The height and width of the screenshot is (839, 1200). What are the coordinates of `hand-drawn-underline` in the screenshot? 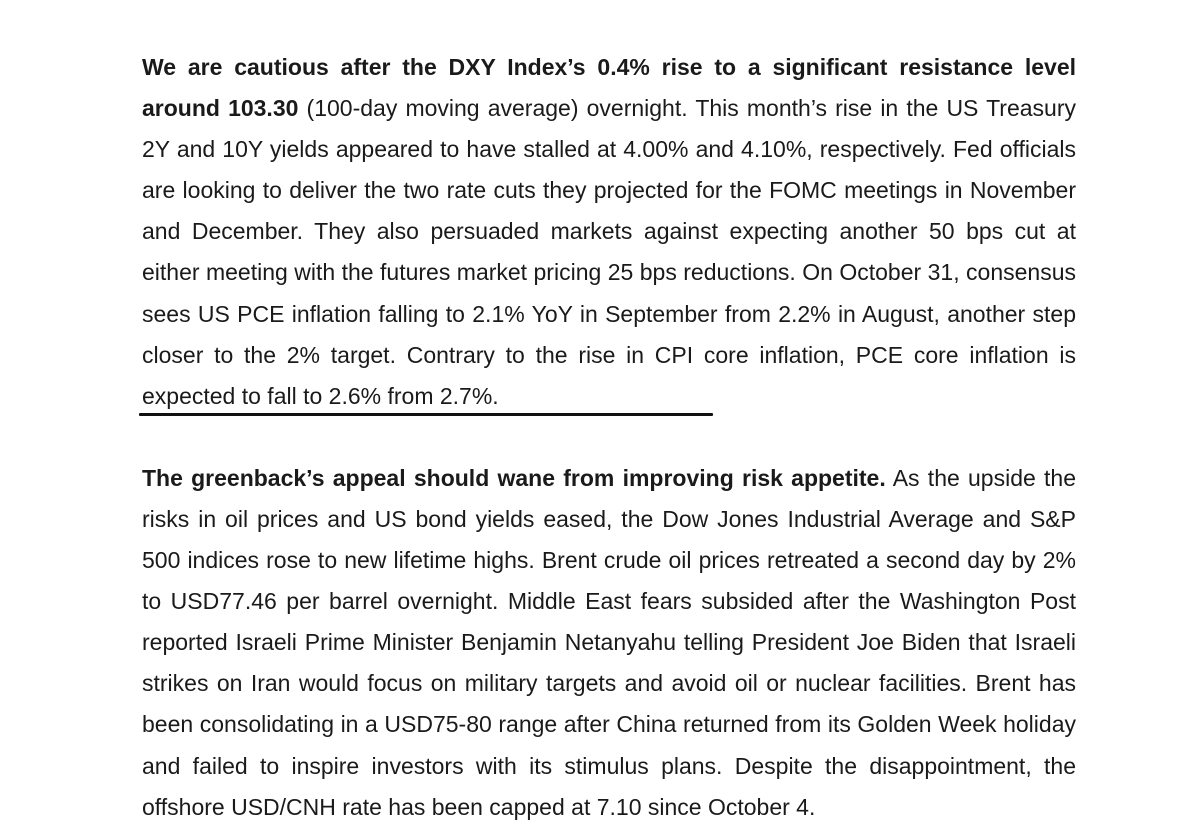 It's located at (426, 414).